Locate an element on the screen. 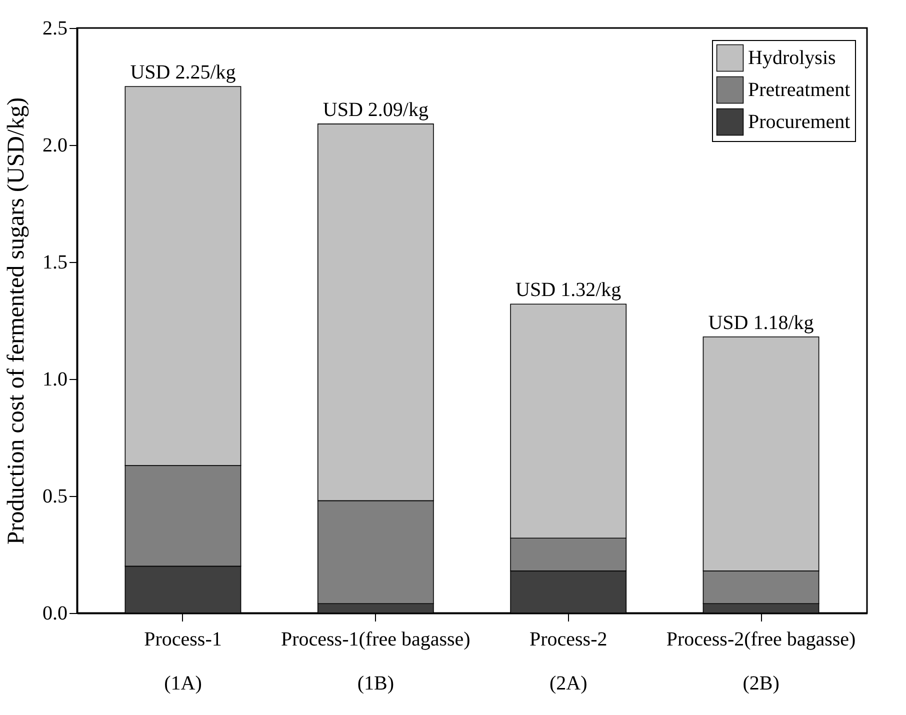 The image size is (906, 715). y-tick-label: 1.5 is located at coordinates (55, 263).